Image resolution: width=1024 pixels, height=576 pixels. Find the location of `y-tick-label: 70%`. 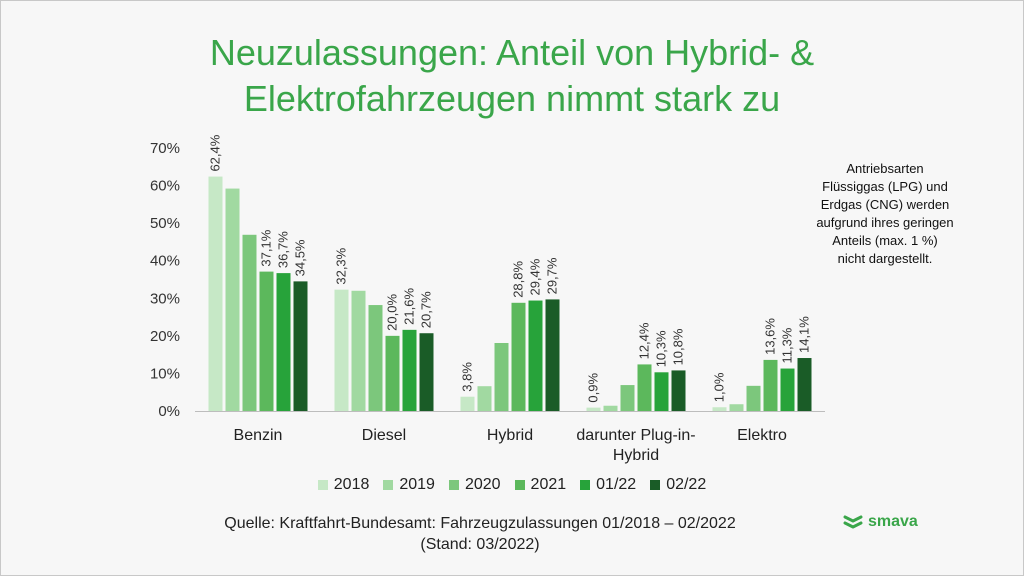

y-tick-label: 70% is located at coordinates (165, 148).